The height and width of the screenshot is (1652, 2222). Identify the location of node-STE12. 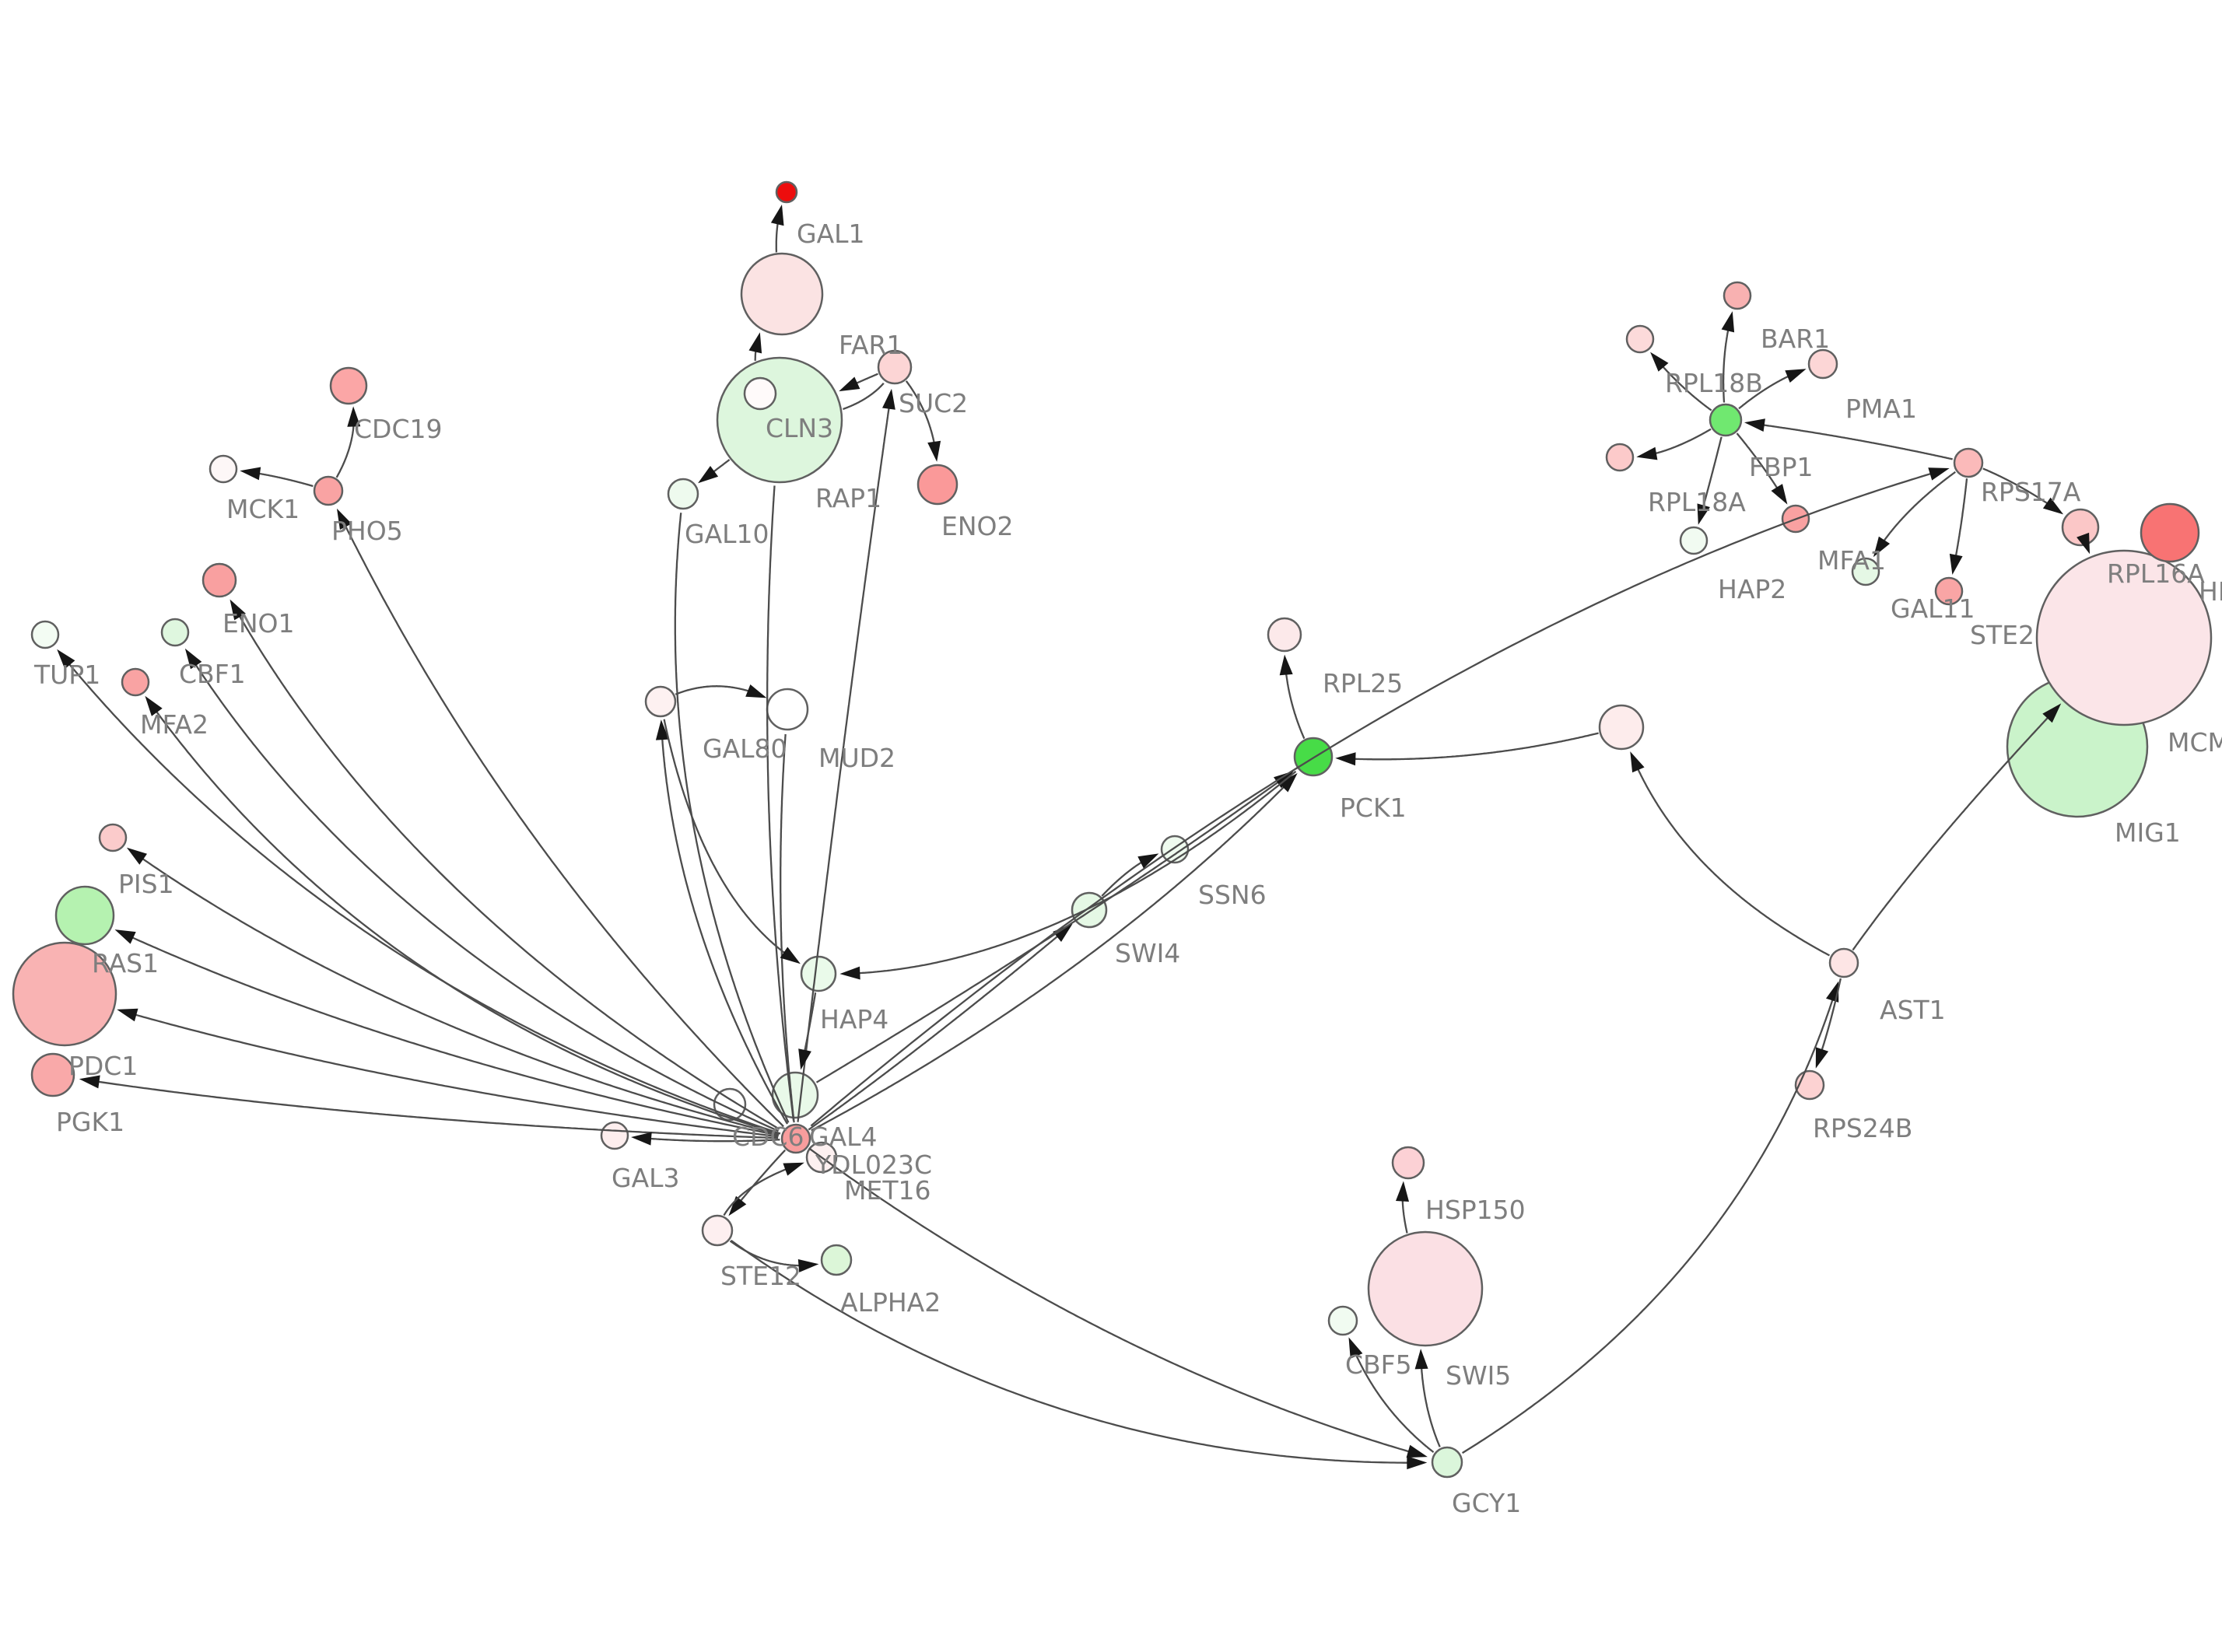
(717, 1230).